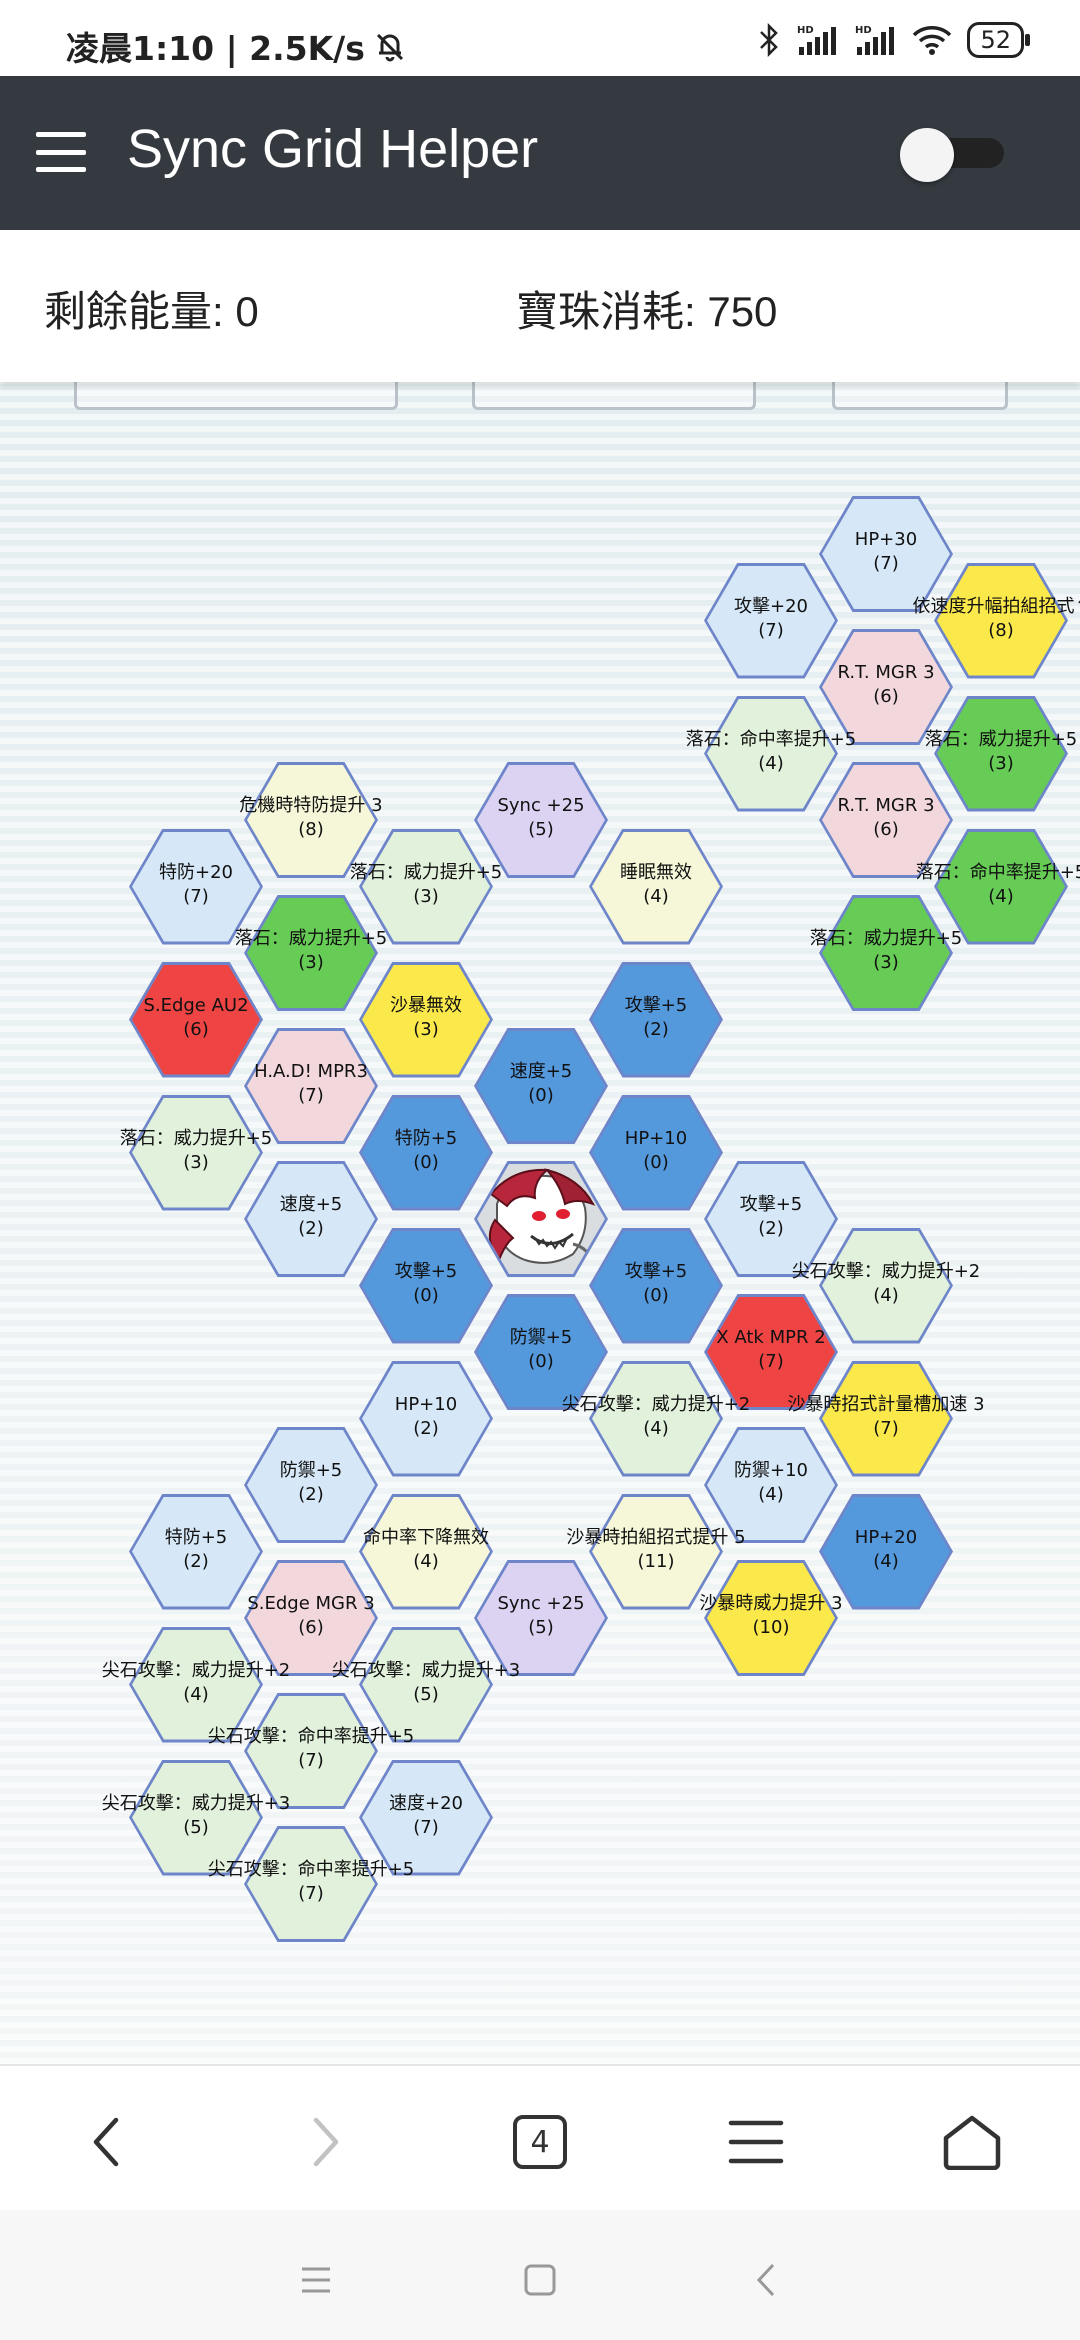 The image size is (1080, 2340). I want to click on home-square-icon, so click(540, 2280).